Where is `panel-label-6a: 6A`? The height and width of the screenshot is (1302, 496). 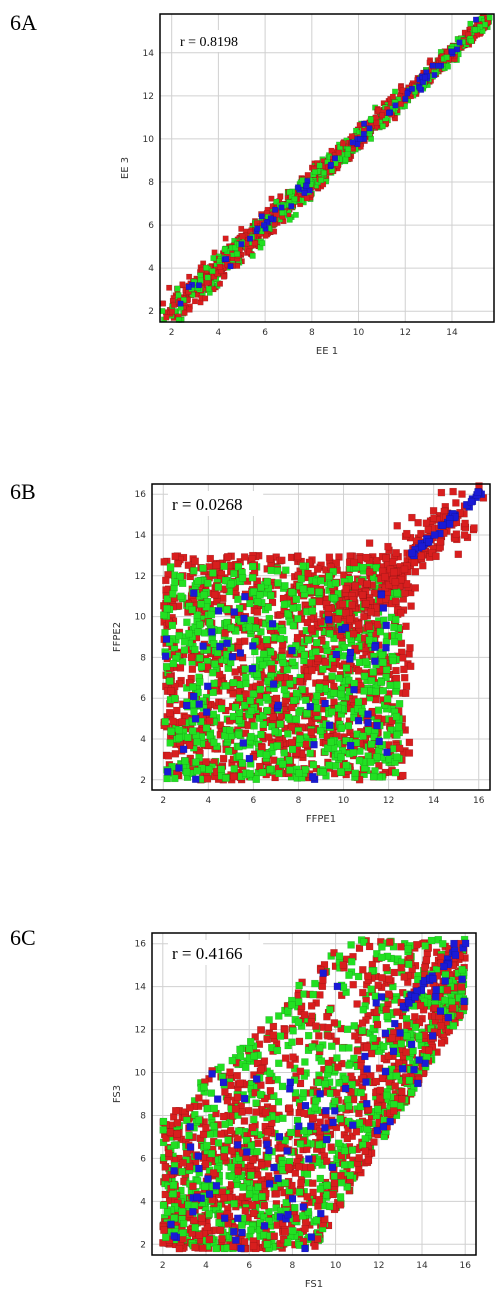 panel-label-6a: 6A is located at coordinates (23, 22).